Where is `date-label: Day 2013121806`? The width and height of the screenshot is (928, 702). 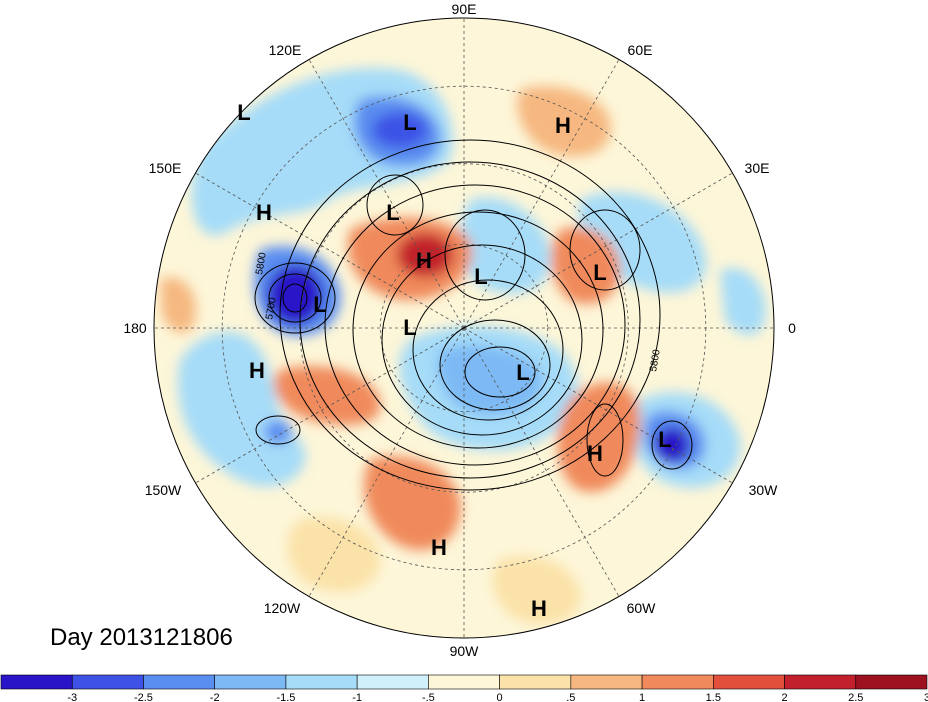
date-label: Day 2013121806 is located at coordinates (141, 637).